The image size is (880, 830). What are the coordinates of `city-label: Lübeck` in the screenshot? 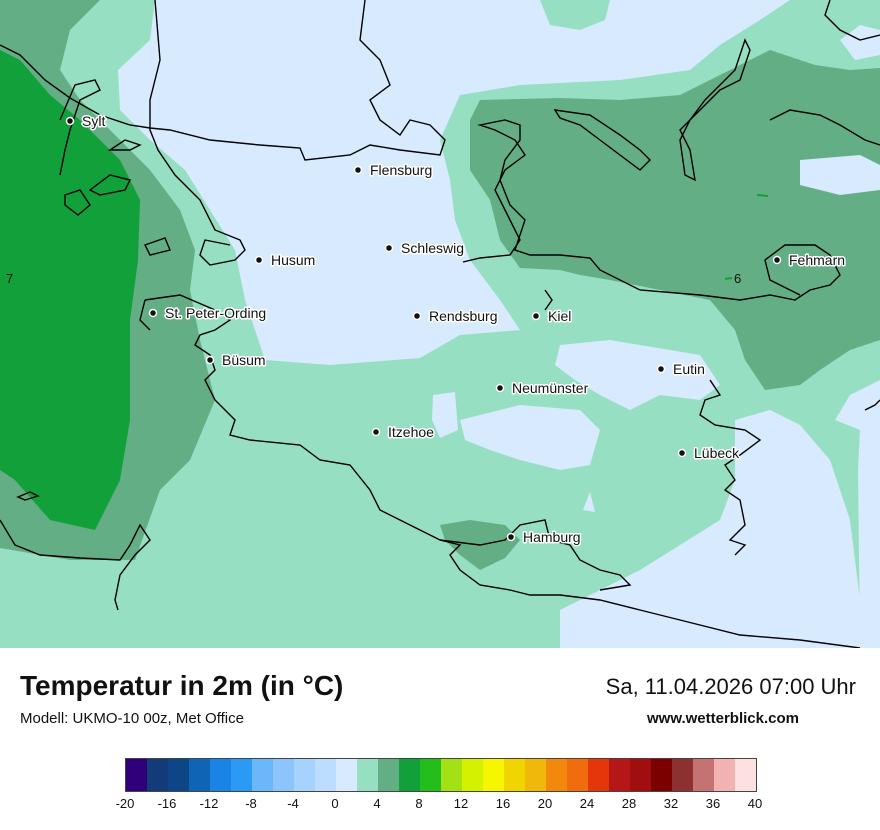 It's located at (717, 453).